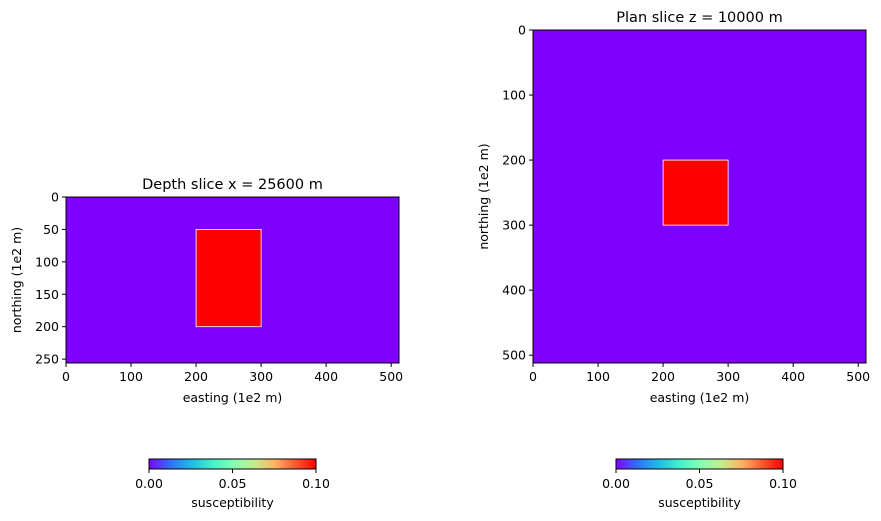 Image resolution: width=881 pixels, height=521 pixels. Describe the element at coordinates (232, 185) in the screenshot. I see `panel-title: Depth slice x = 25600 m` at that location.